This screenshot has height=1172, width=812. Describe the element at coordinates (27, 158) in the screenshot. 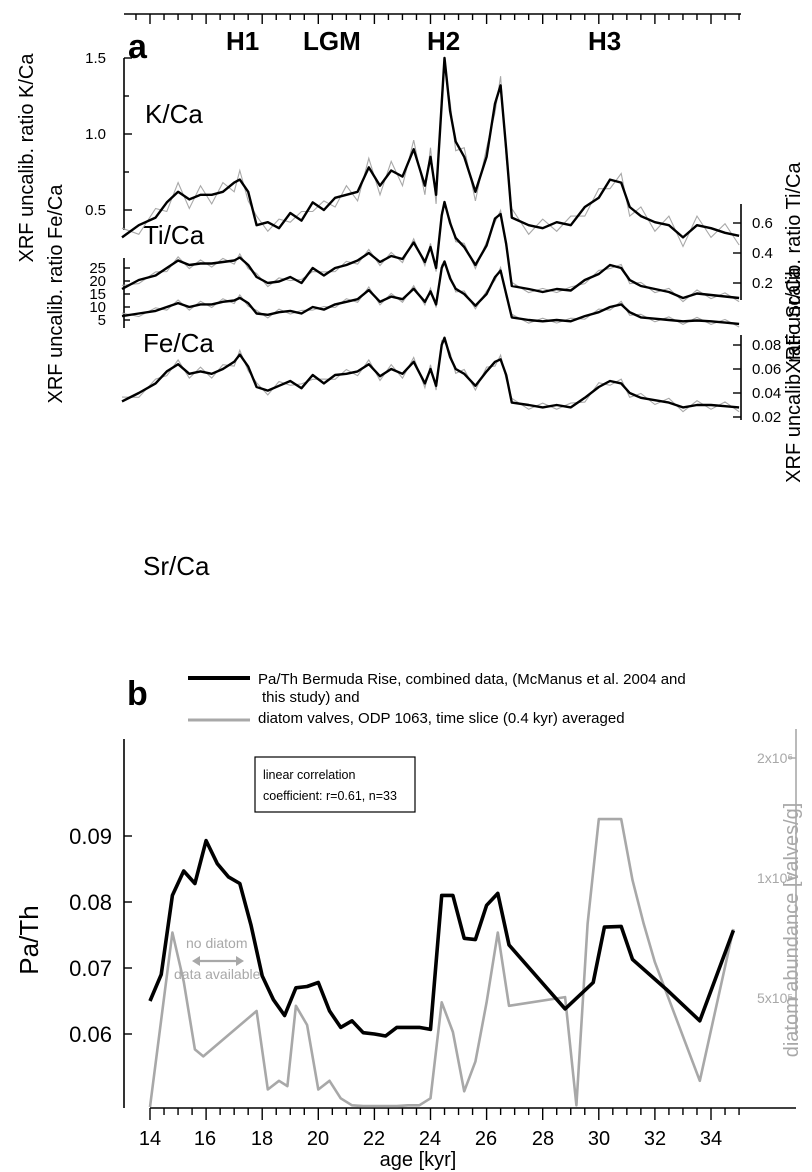

I see `kca-axis-label: XRF uncalib. ratio K/Ca` at that location.